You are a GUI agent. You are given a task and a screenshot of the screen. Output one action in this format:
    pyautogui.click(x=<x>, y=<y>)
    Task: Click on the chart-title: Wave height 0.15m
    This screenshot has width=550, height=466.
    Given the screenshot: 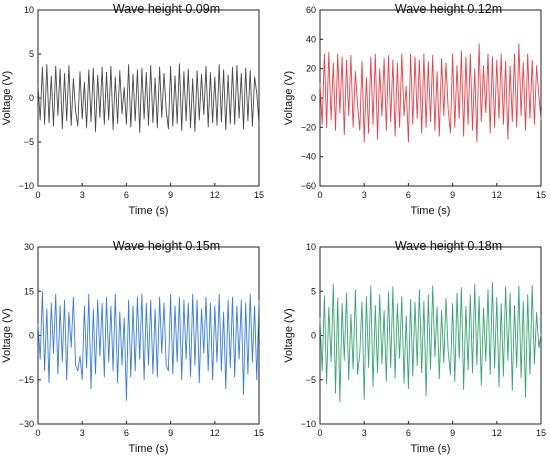 What is the action you would take?
    pyautogui.click(x=166, y=246)
    